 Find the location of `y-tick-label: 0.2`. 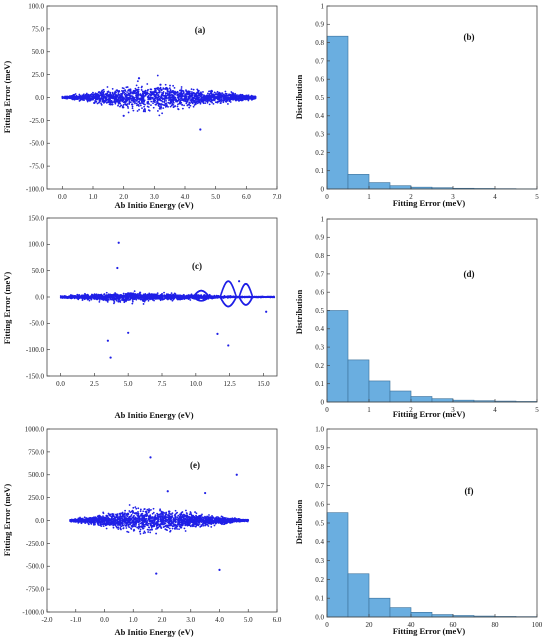

y-tick-label: 0.2 is located at coordinates (319, 366).